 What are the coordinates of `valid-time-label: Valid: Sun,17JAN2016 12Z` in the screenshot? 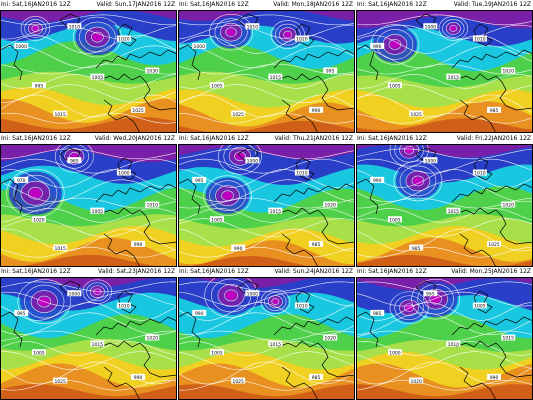 It's located at (135, 4).